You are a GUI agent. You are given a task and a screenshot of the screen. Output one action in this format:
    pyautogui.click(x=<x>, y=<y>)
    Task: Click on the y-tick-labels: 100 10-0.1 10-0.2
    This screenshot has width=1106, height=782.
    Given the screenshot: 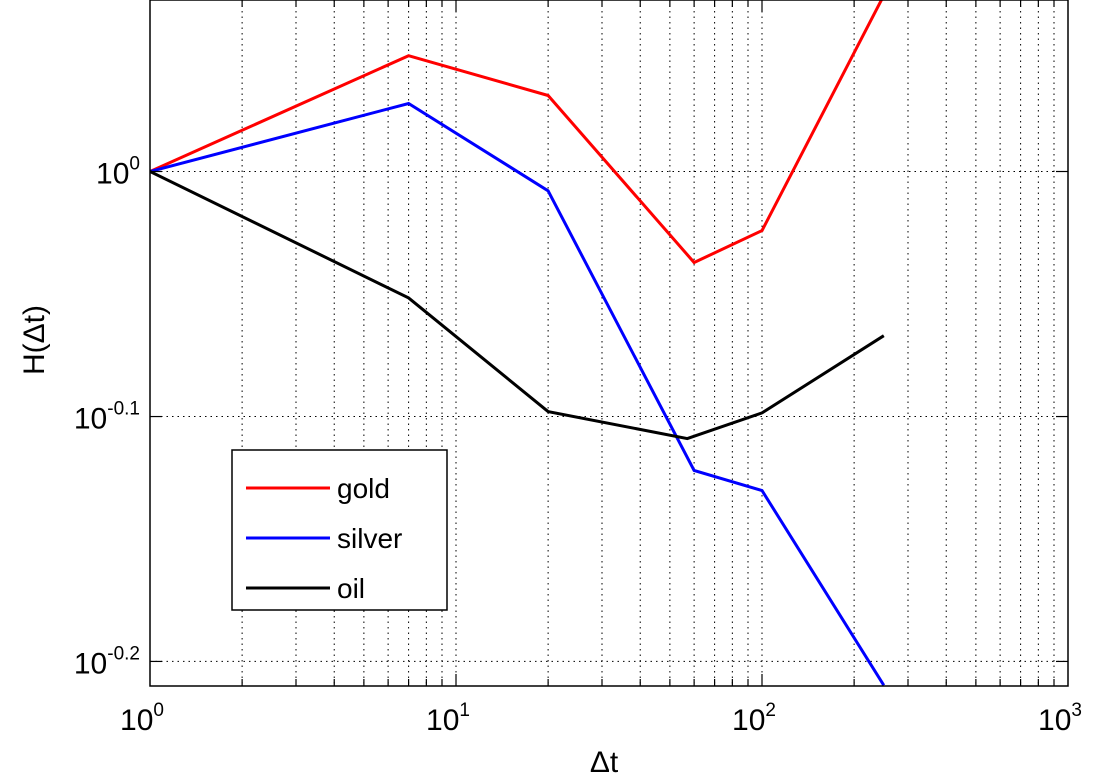 What is the action you would take?
    pyautogui.click(x=107, y=417)
    